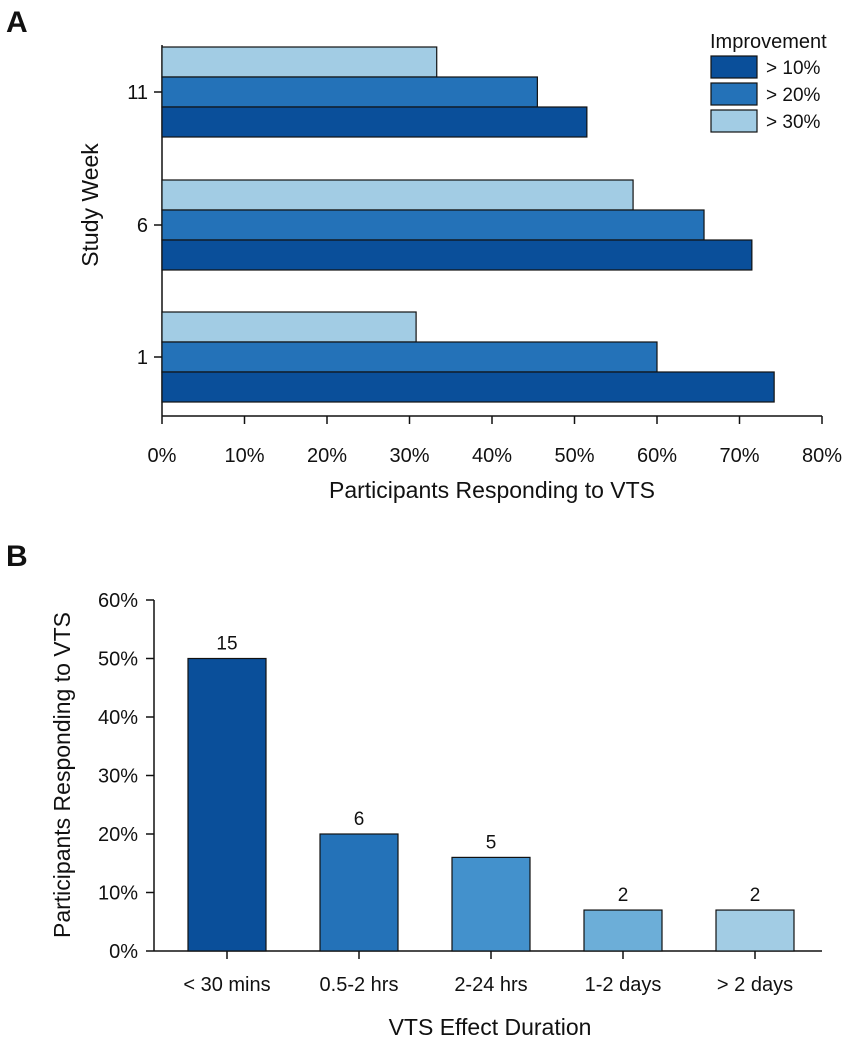 This screenshot has height=1044, width=851. I want to click on chart-a-y-tick-label: 6, so click(142, 226).